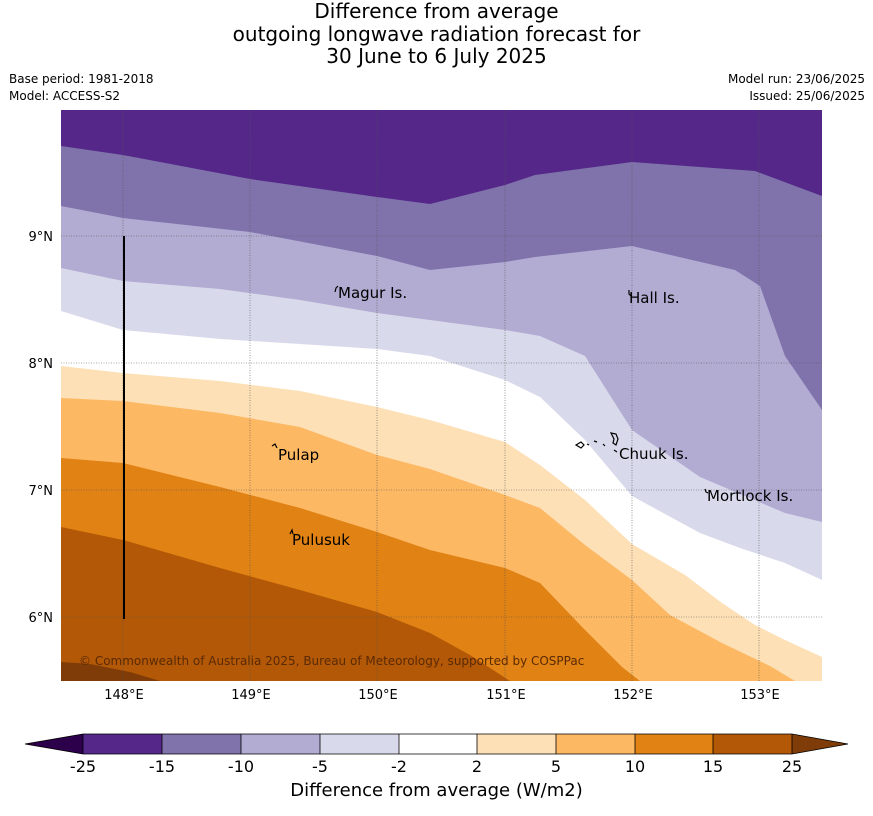 The width and height of the screenshot is (873, 816). What do you see at coordinates (291, 531) in the screenshot?
I see `pulusuk-island-shape` at bounding box center [291, 531].